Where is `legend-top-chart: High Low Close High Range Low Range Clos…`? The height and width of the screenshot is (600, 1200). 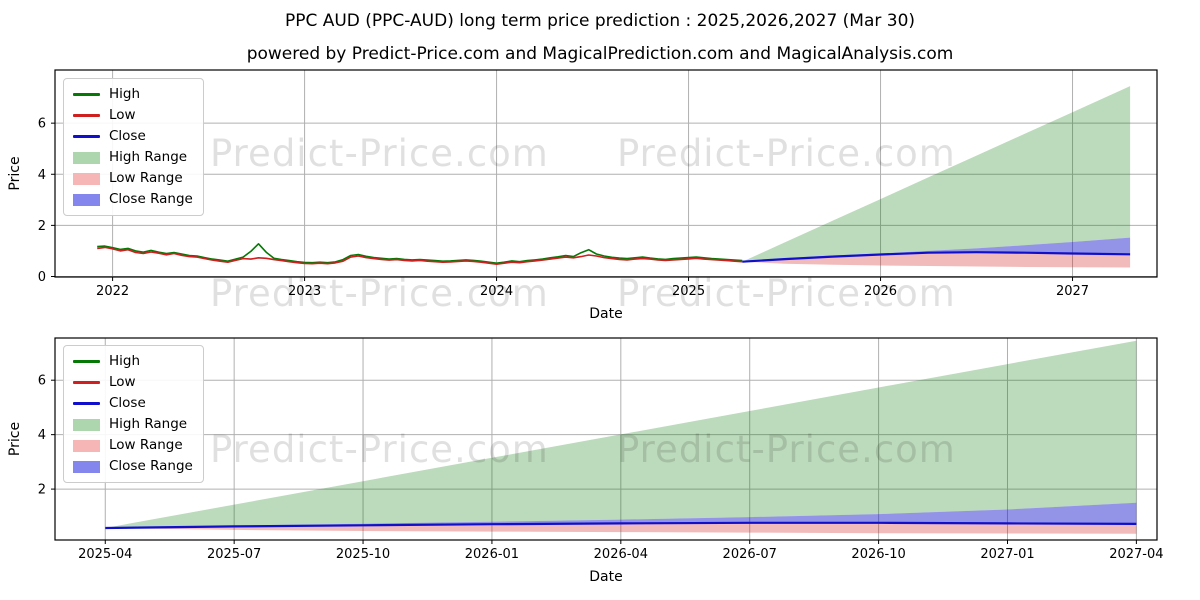
legend-top-chart: High Low Close High Range Low Range Clos… is located at coordinates (133, 147).